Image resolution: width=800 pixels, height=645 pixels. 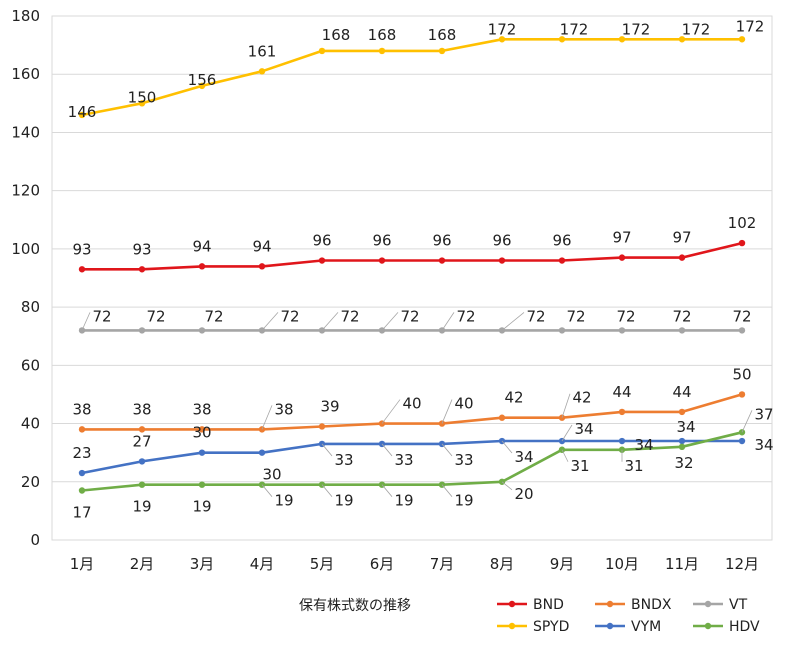 What do you see at coordinates (25, 74) in the screenshot?
I see `y-tick-label: 160` at bounding box center [25, 74].